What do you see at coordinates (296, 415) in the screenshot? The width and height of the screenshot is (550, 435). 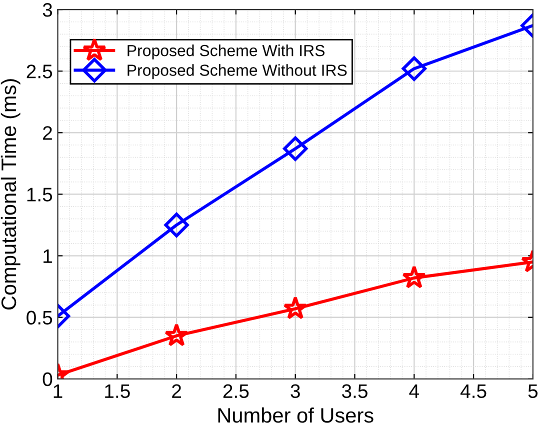 I see `x-axis-title: Number of Users` at bounding box center [296, 415].